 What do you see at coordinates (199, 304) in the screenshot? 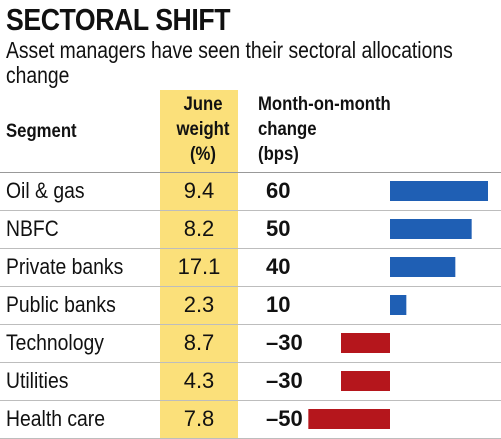
I see `june-weight-value: 2.3` at bounding box center [199, 304].